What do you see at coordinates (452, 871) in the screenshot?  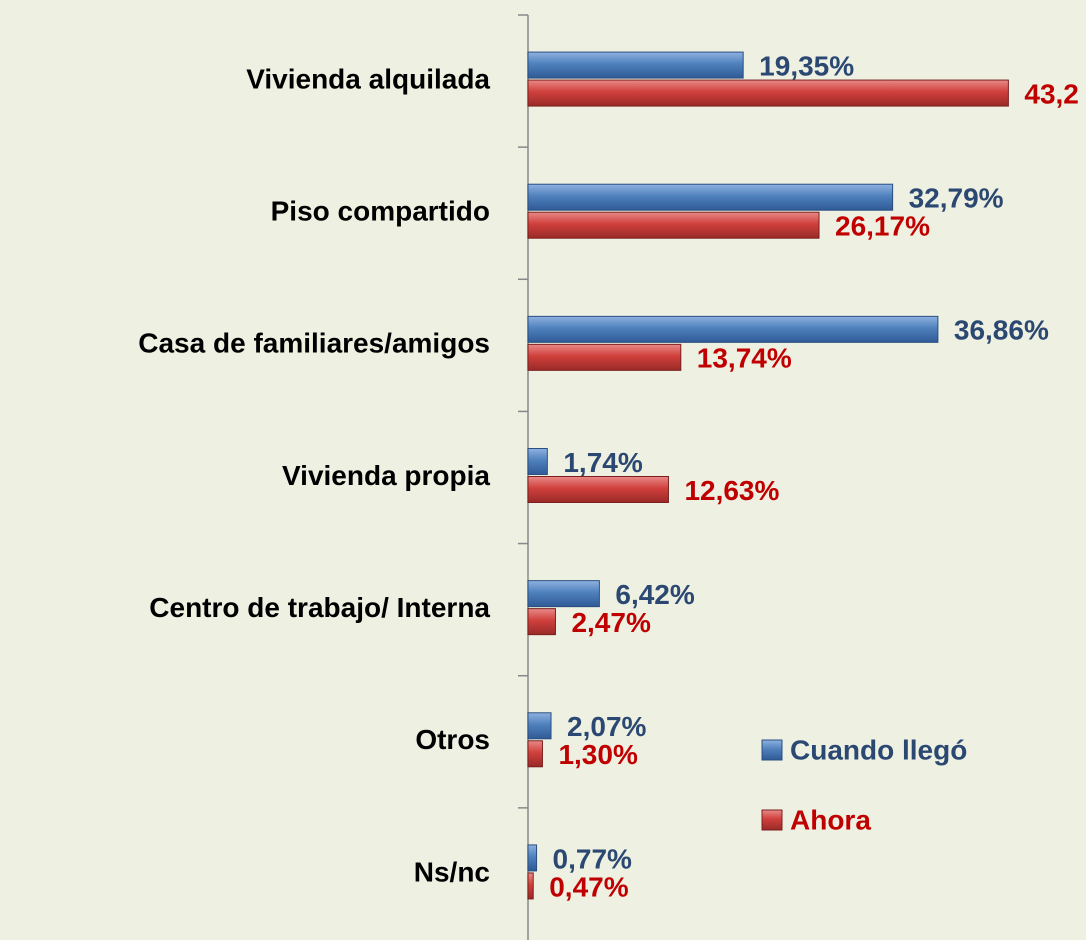 I see `category-label: Ns/nc` at bounding box center [452, 871].